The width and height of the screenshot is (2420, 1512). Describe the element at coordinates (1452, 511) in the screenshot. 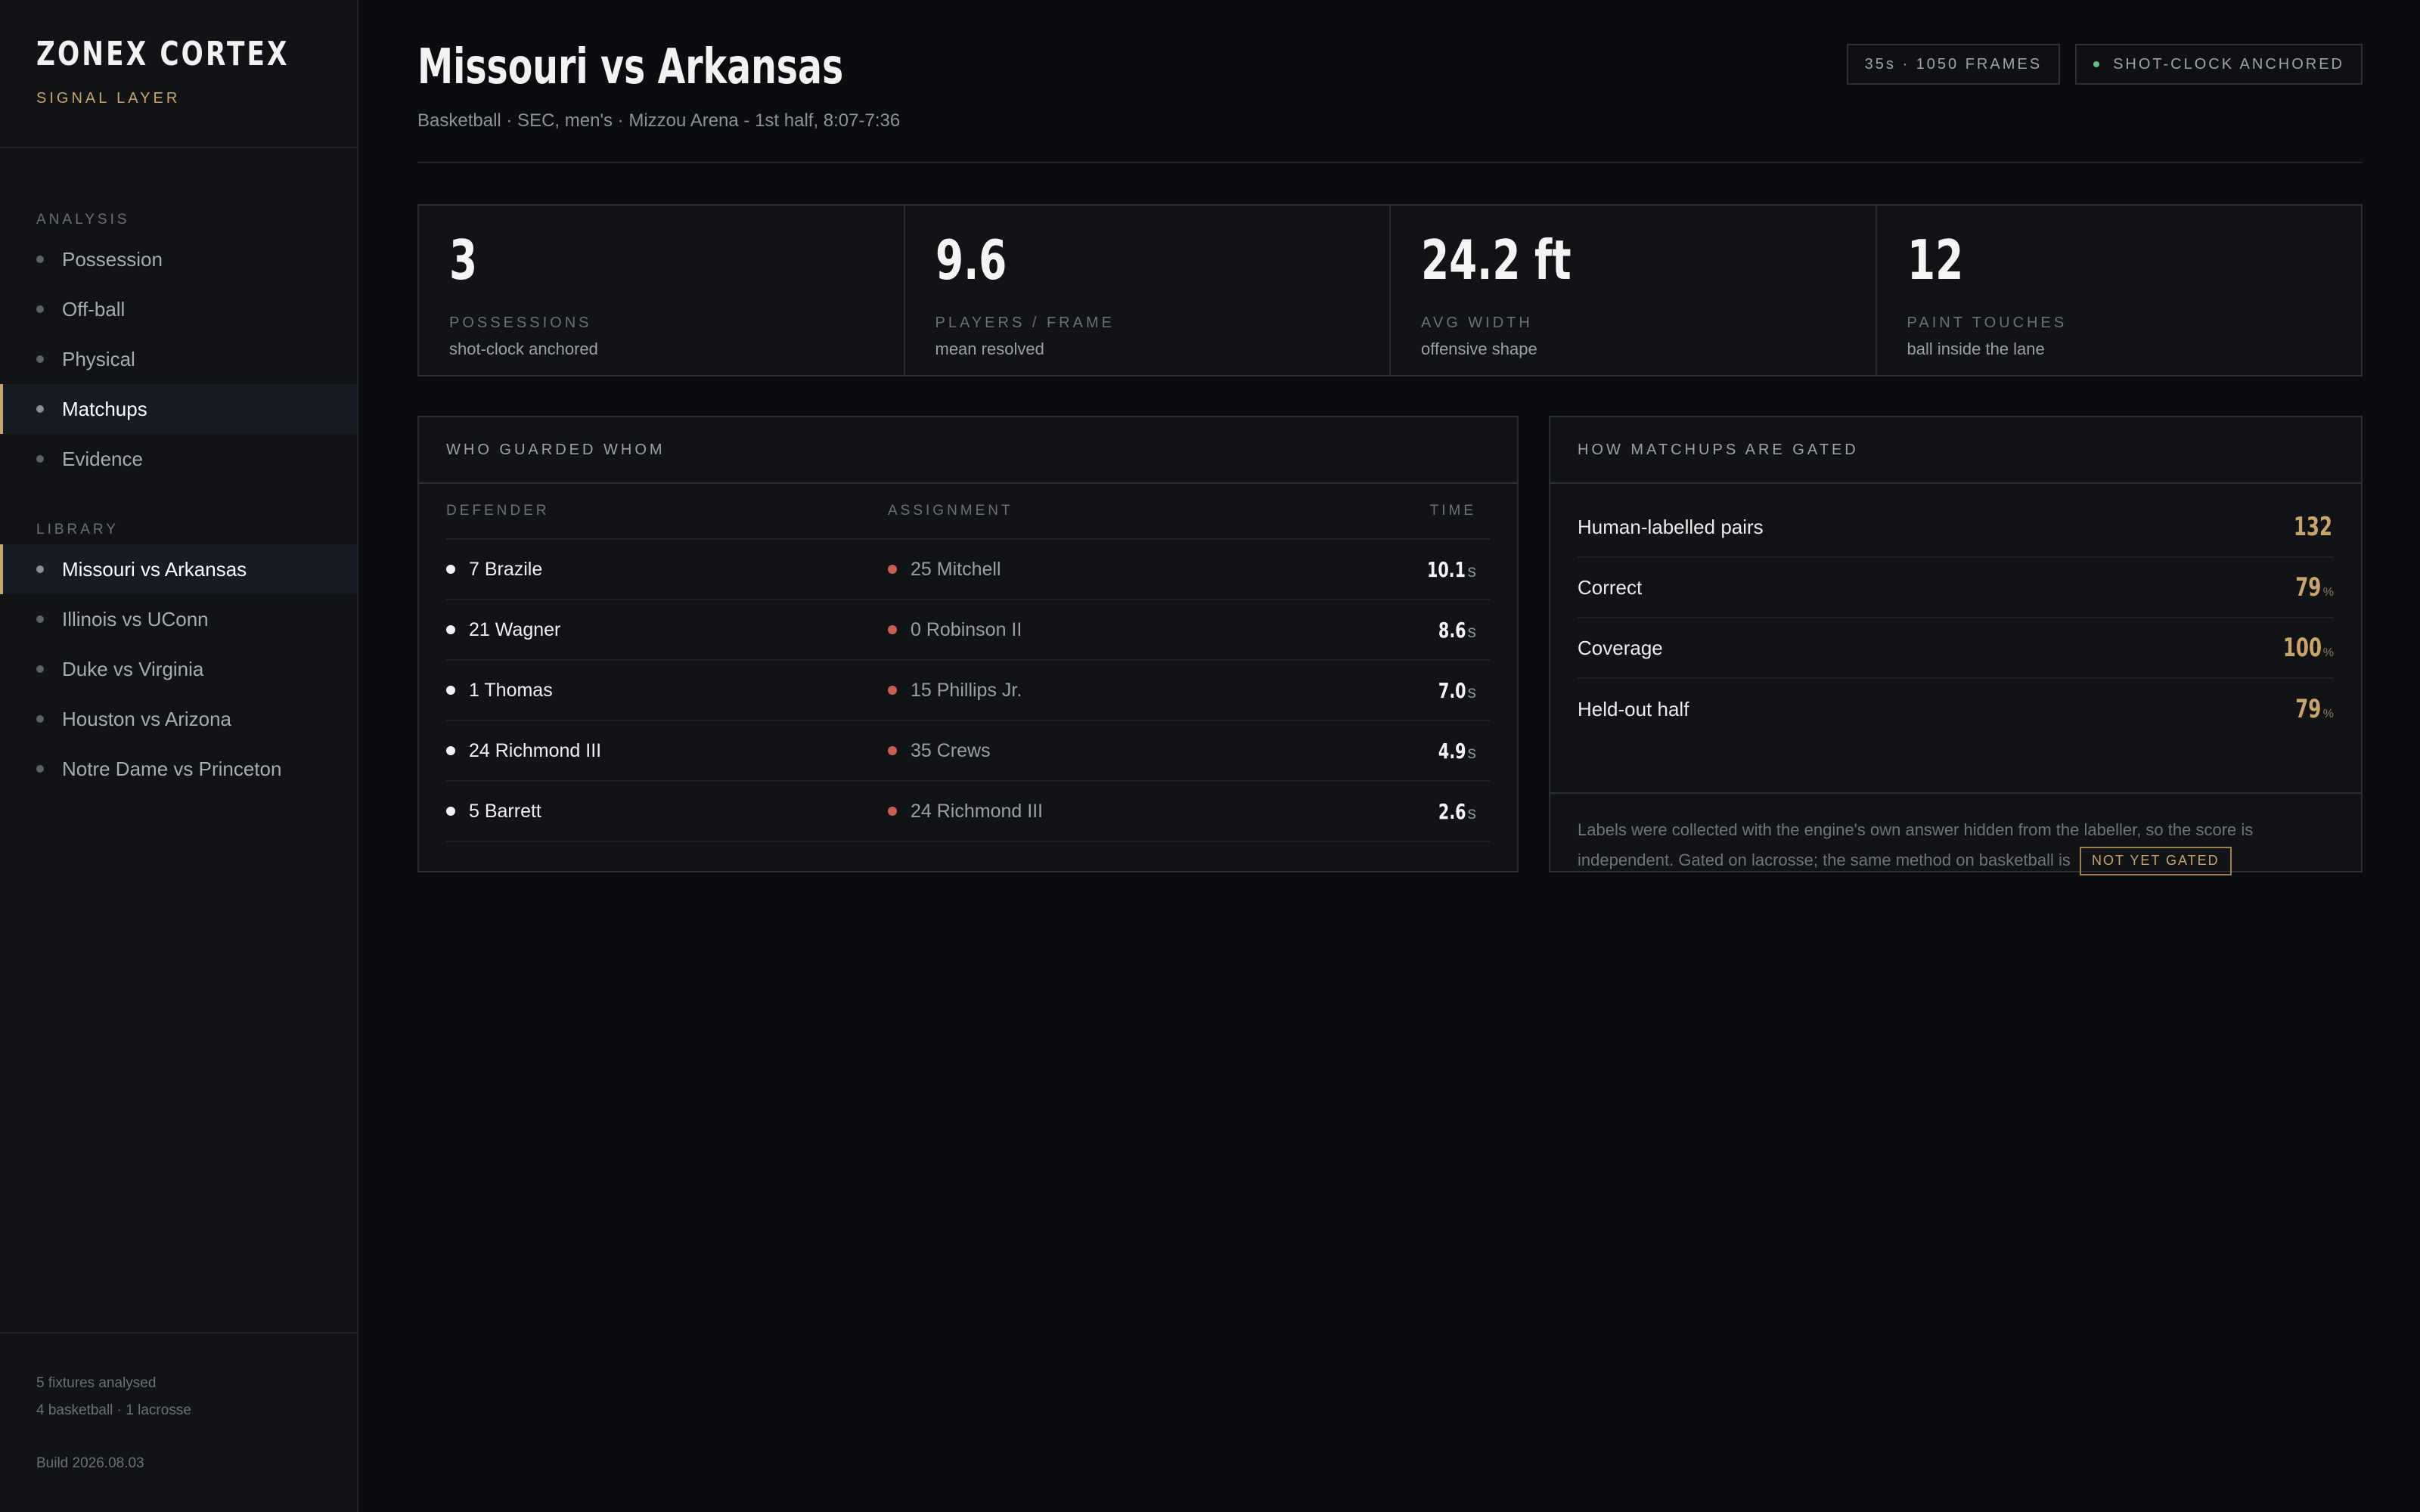

I see `column-header-time: TIME` at that location.